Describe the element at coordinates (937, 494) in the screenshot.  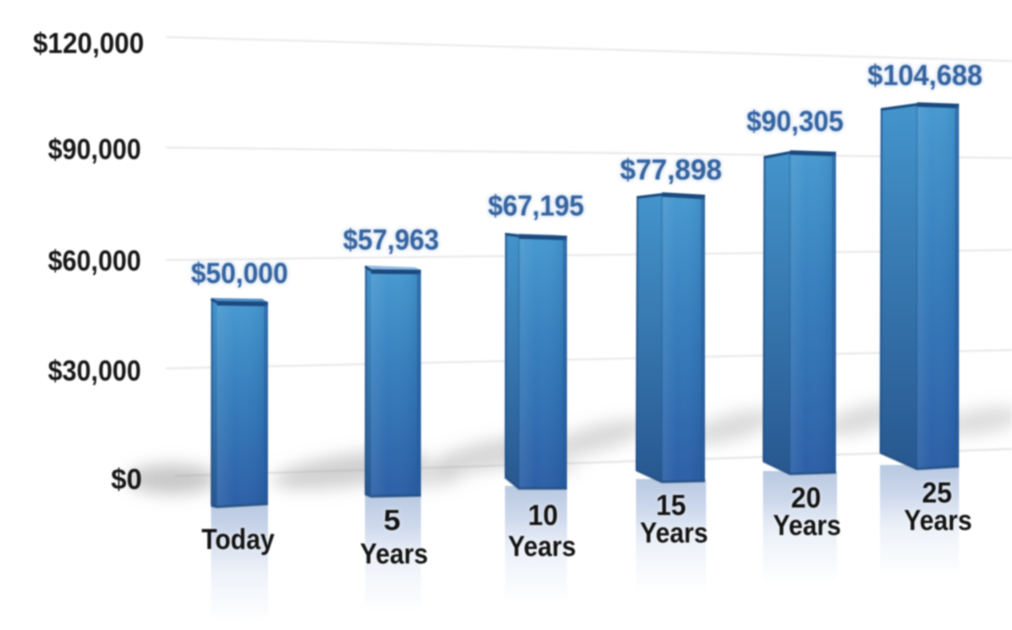
I see `svg-text: 25` at that location.